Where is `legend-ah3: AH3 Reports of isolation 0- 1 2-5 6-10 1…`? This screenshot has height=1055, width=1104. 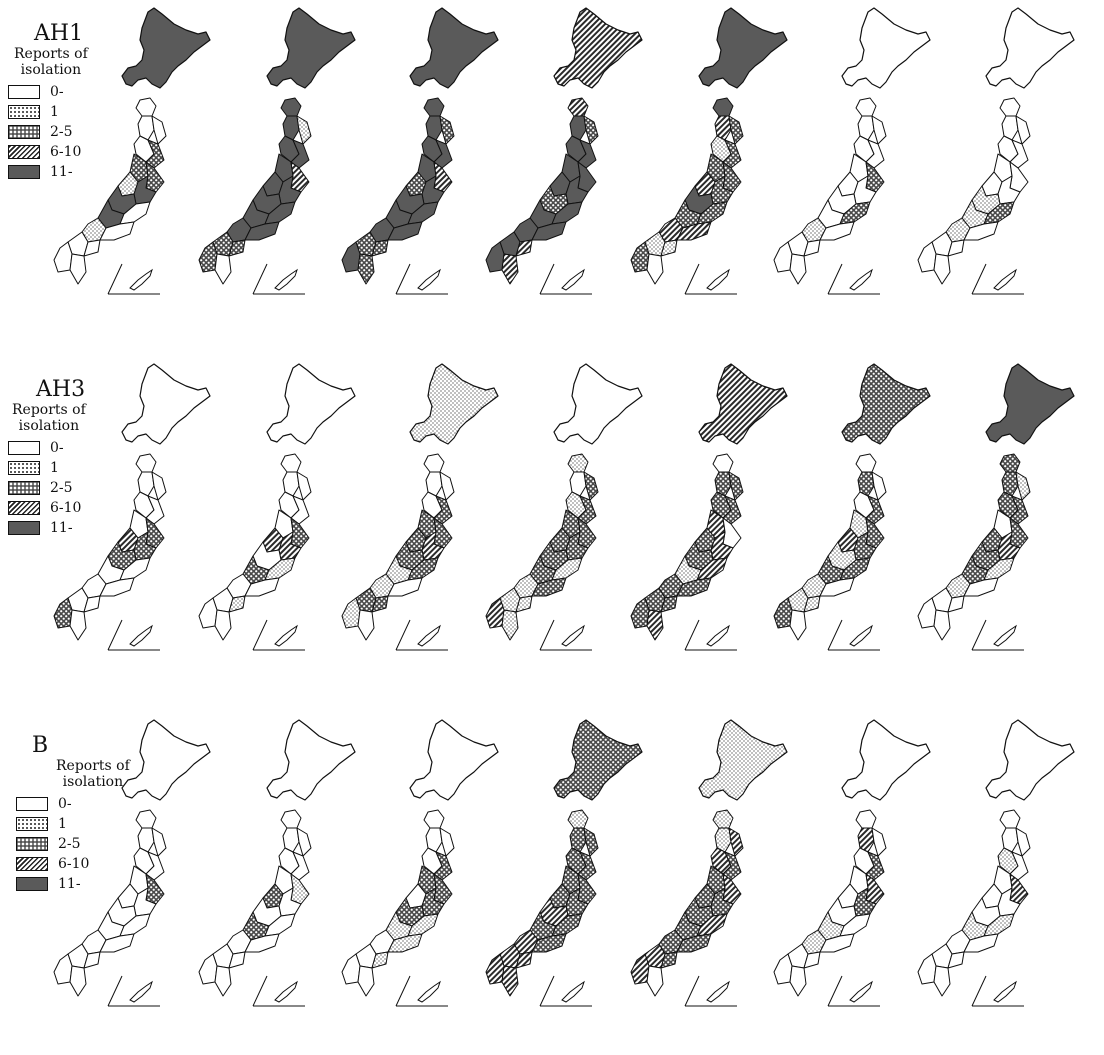 legend-ah3: AH3 Reports of isolation 0- 1 2-5 6-10 1… is located at coordinates (47, 458).